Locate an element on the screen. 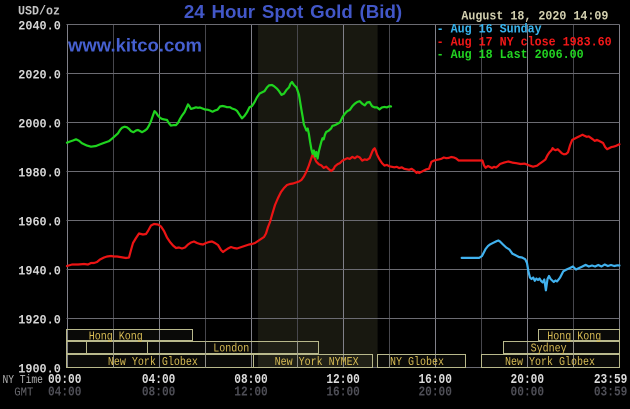  svg-text: Sydney is located at coordinates (549, 348).